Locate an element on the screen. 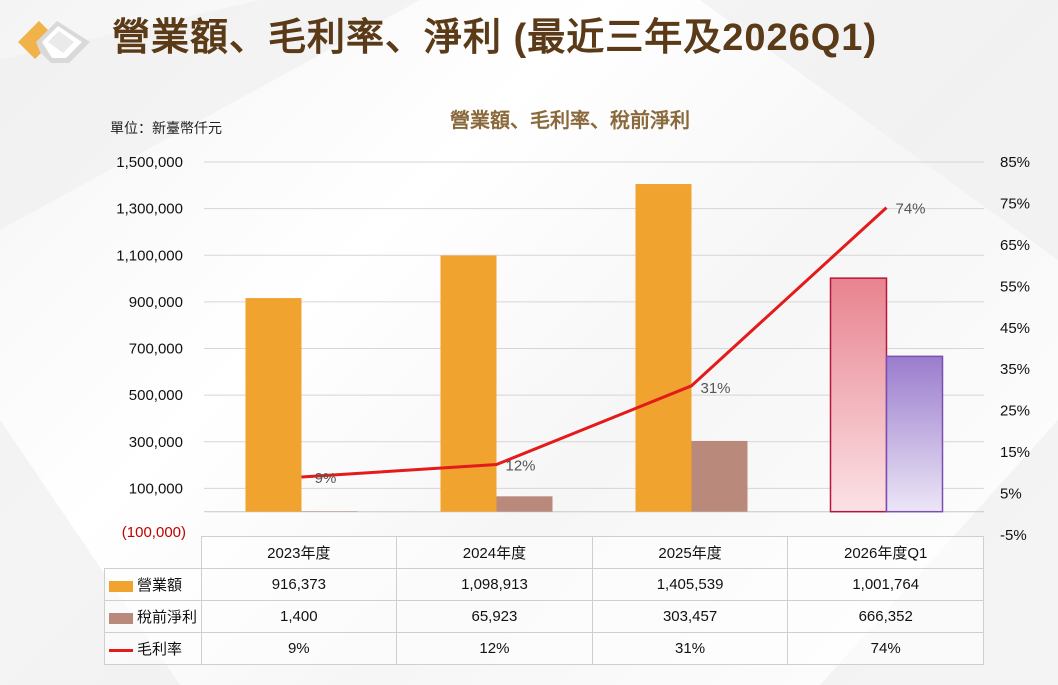 This screenshot has width=1058, height=685. y-right-tick-label: -5% is located at coordinates (1013, 535).